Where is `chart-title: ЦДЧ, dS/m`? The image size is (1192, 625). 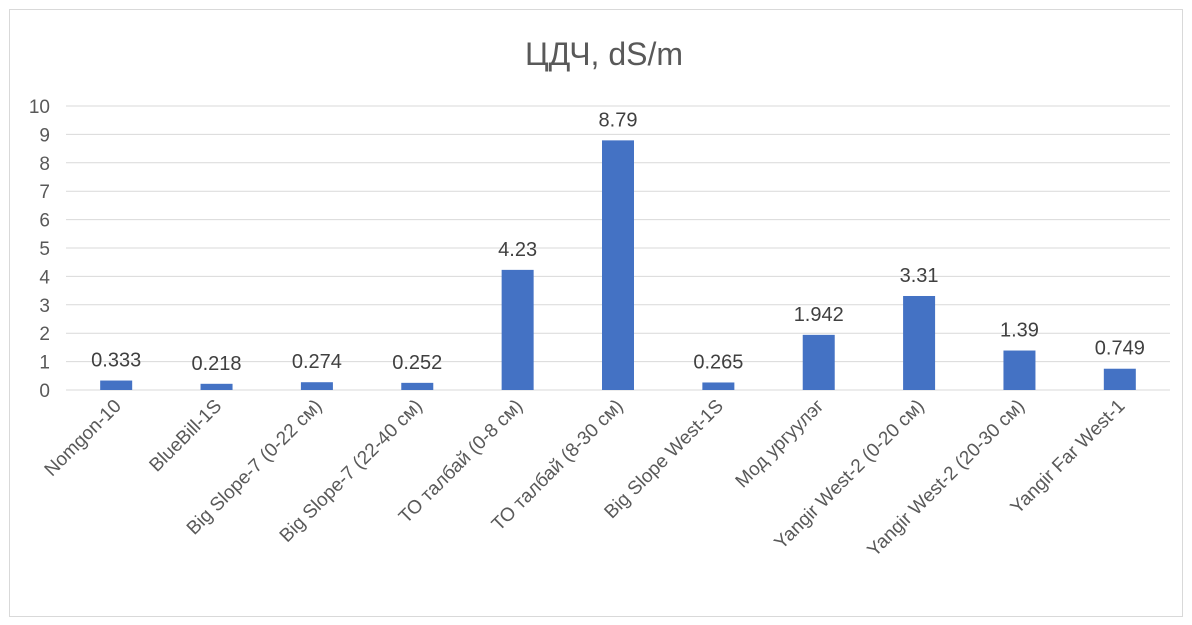
chart-title: ЦДЧ, dS/m is located at coordinates (604, 54).